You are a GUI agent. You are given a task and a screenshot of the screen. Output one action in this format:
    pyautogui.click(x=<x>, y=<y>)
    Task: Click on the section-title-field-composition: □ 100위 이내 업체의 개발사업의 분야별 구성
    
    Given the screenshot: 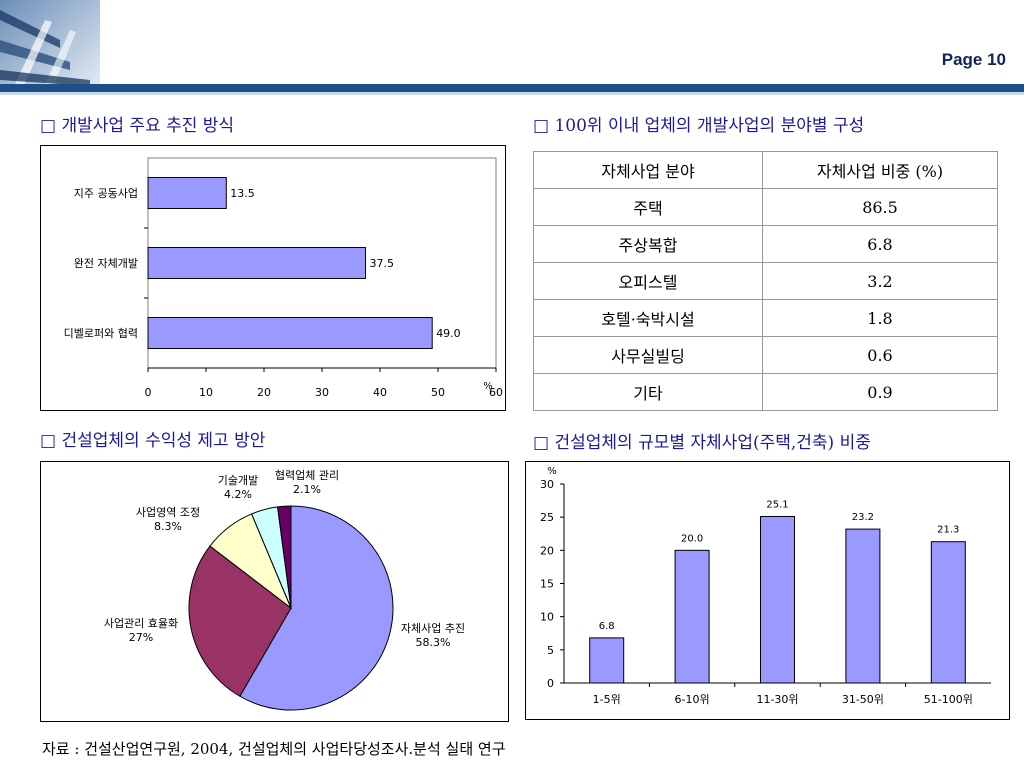 What is the action you would take?
    pyautogui.click(x=699, y=126)
    